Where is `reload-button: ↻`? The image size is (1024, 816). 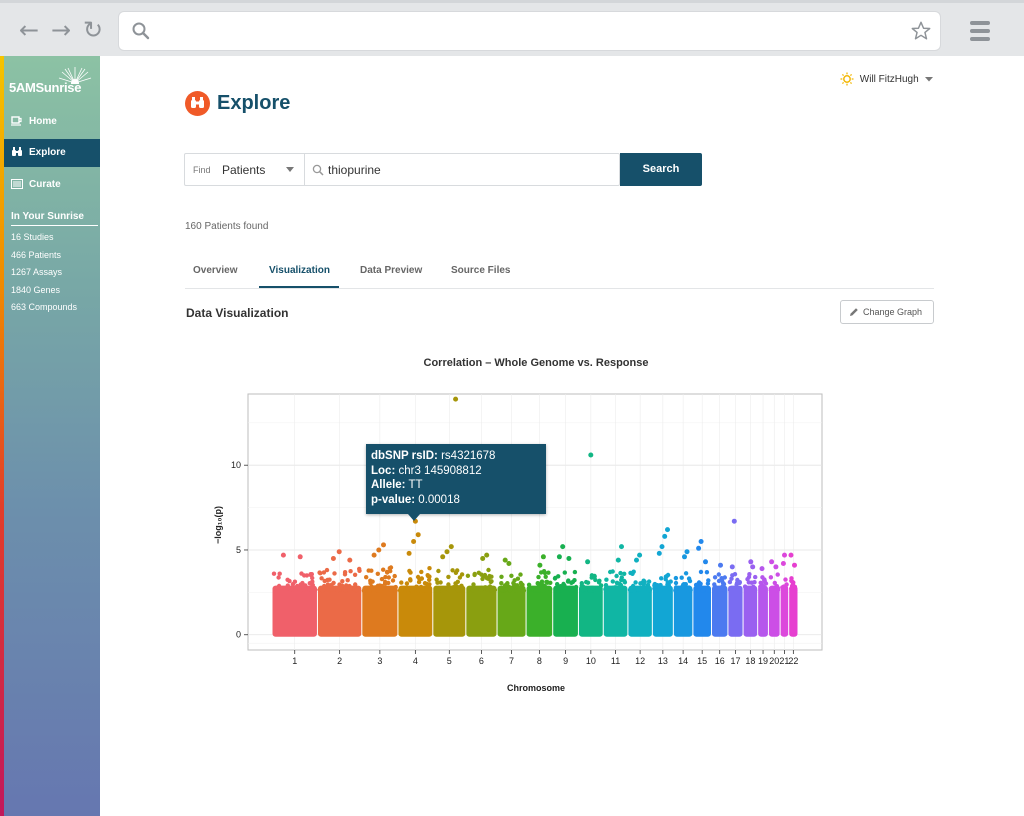
reload-button: ↻ is located at coordinates (93, 30).